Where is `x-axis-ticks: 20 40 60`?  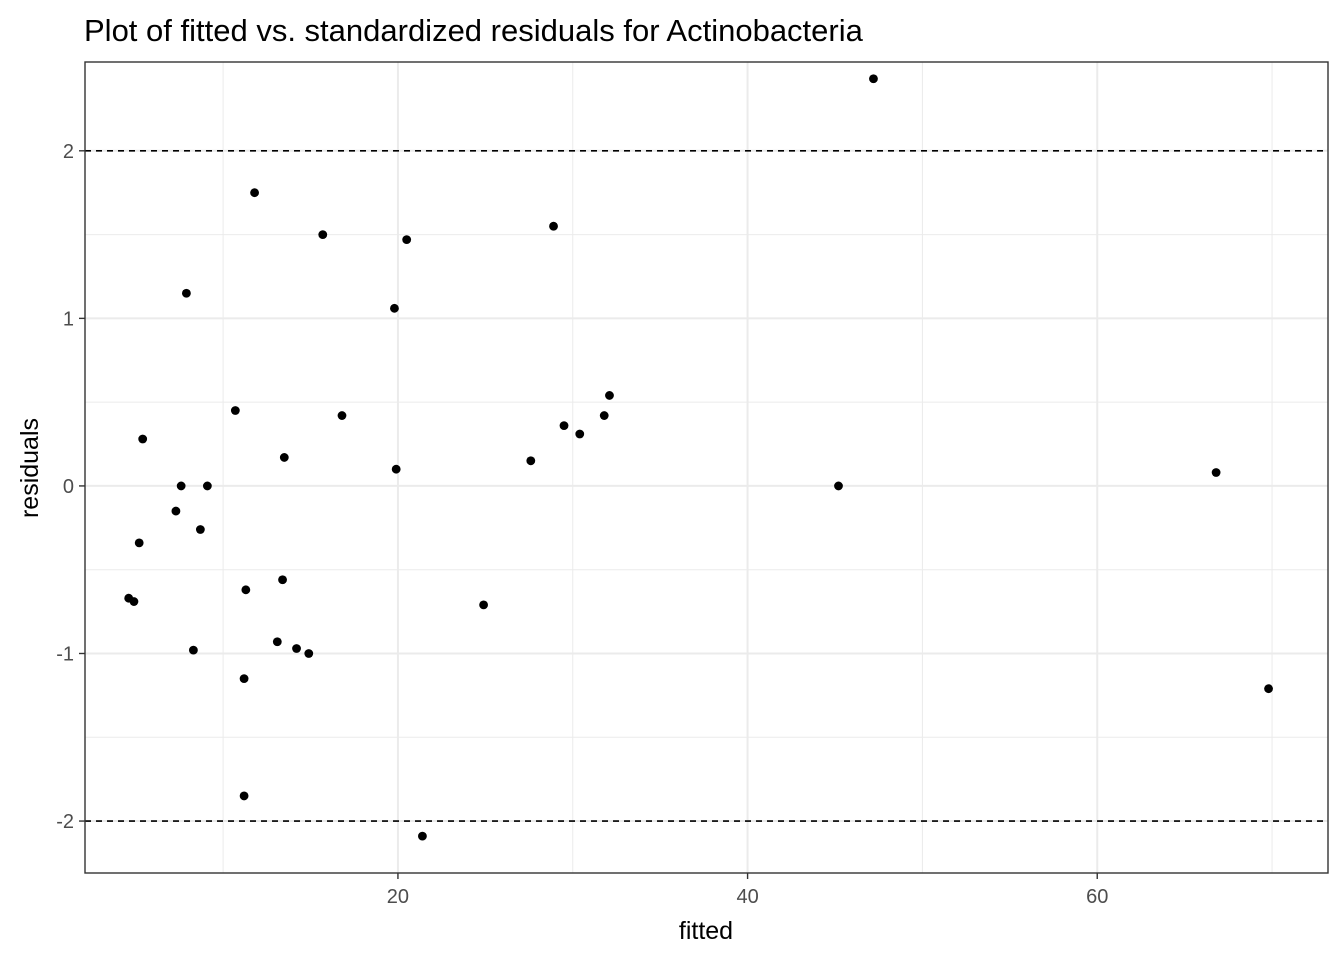
x-axis-ticks: 20 40 60 is located at coordinates (747, 890).